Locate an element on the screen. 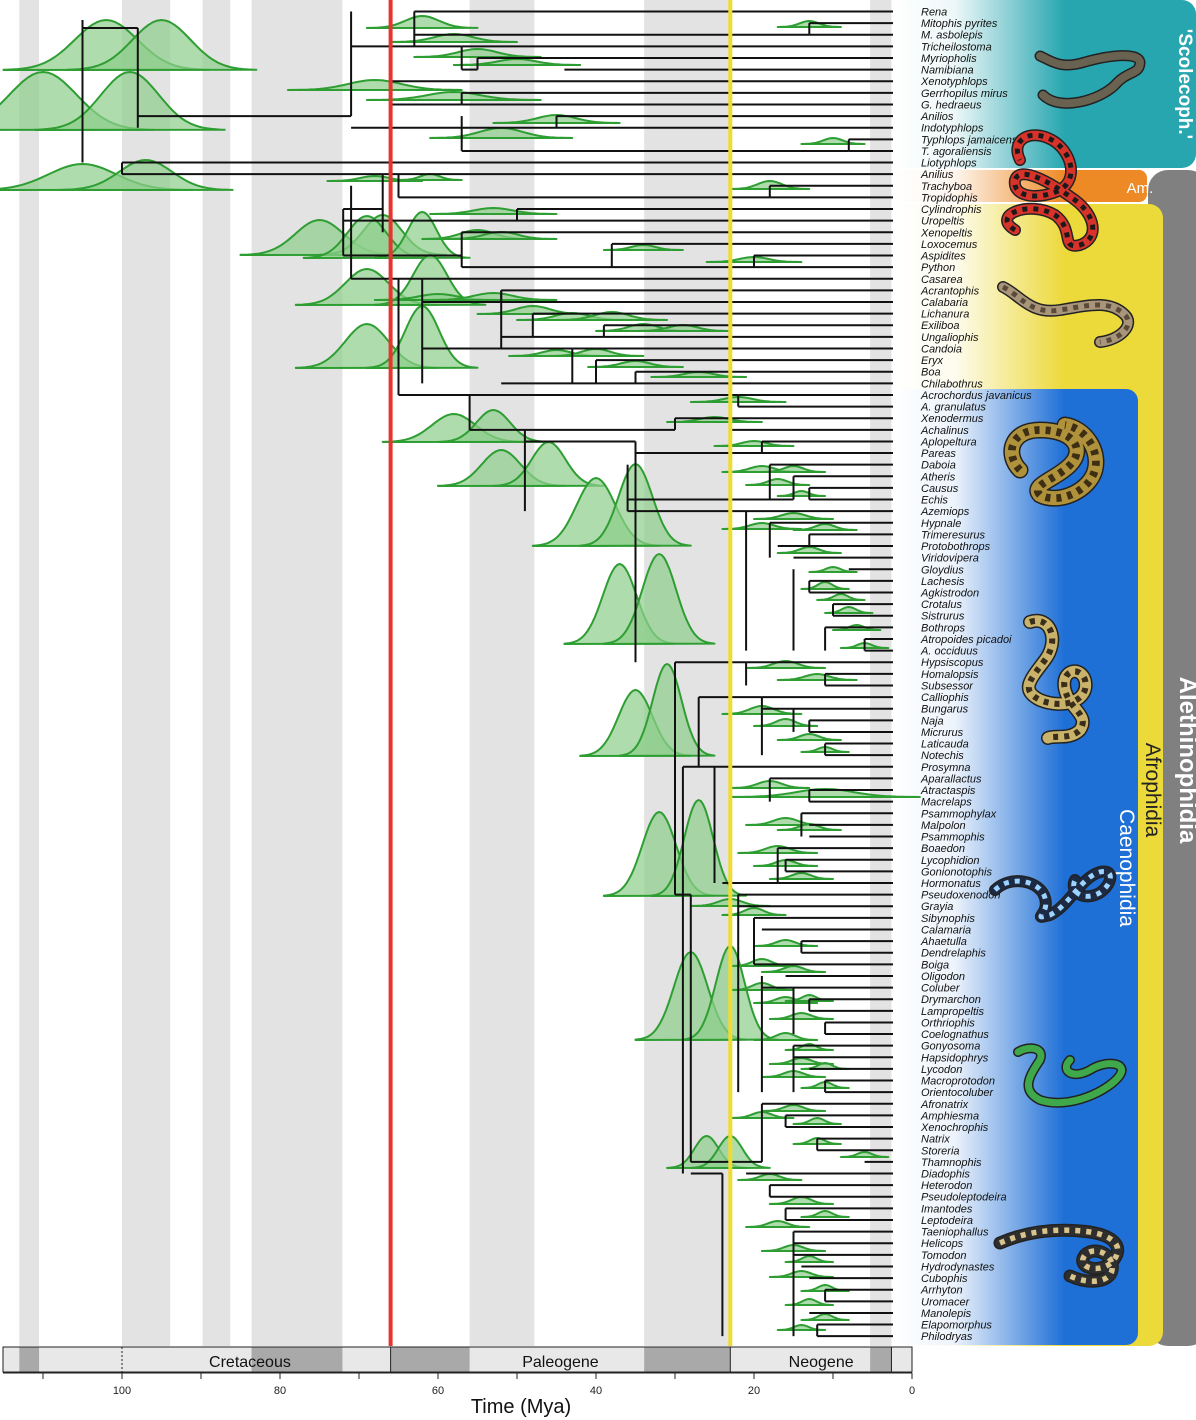 The height and width of the screenshot is (1420, 1196). tip-label: Cylindrophis is located at coordinates (951, 210).